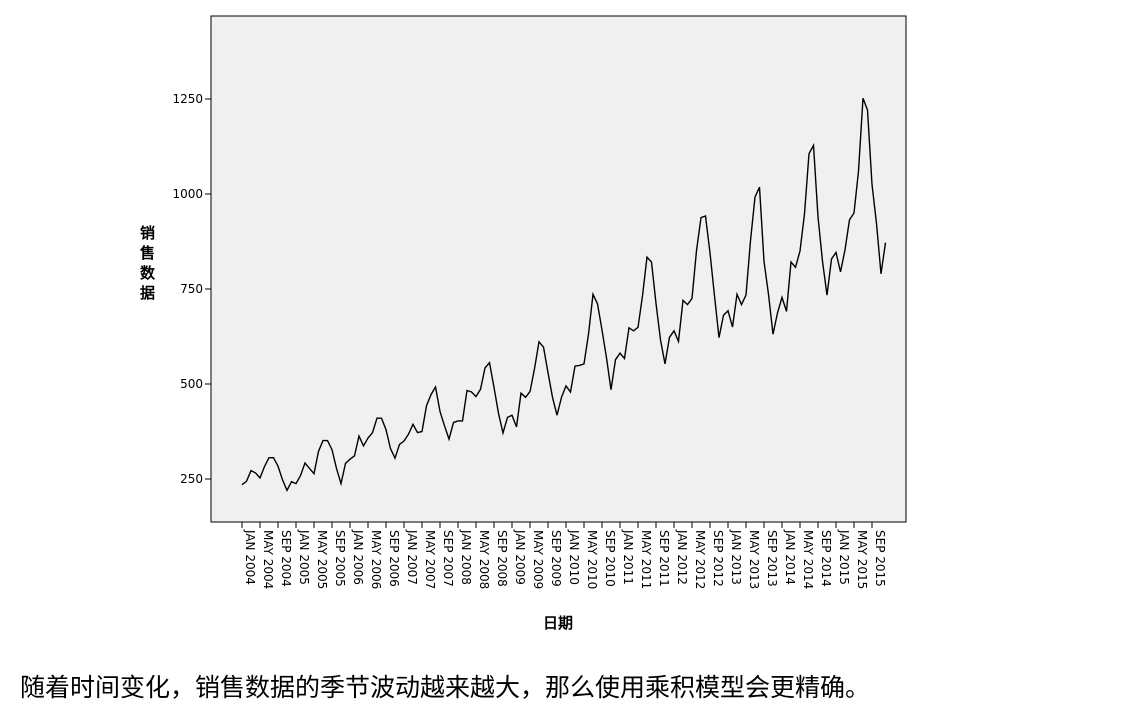 The image size is (1121, 713). Describe the element at coordinates (808, 559) in the screenshot. I see `x-tick-label: MAY 2014` at that location.